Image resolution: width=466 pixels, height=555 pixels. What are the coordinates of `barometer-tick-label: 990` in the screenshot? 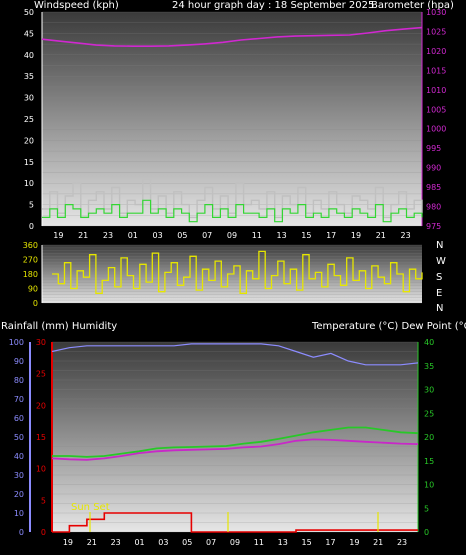 It's located at (433, 168).